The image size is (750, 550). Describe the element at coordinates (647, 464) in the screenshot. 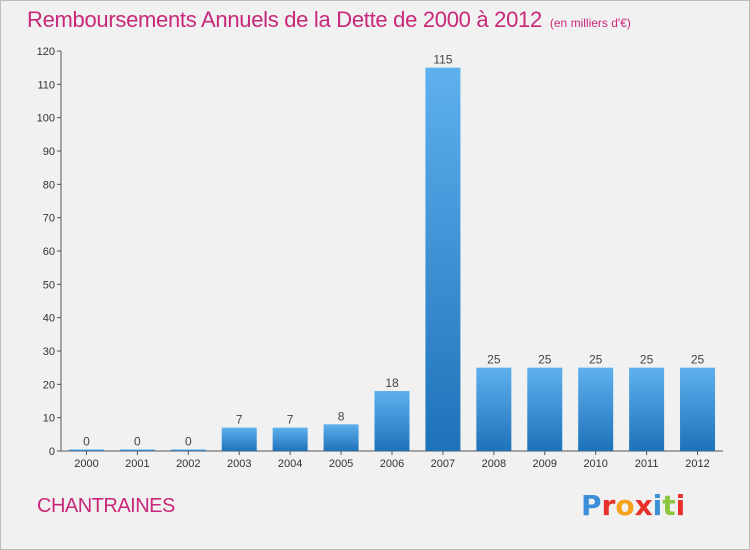

I see `x-tick-label: 2011` at that location.